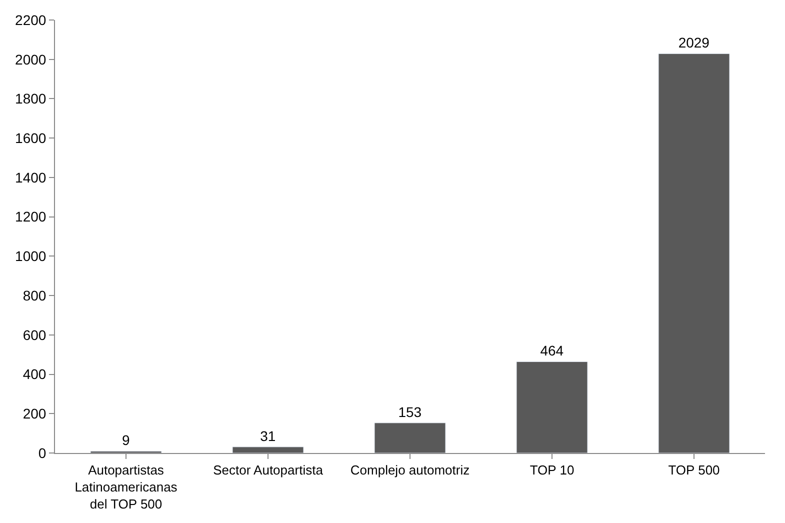 Image resolution: width=785 pixels, height=523 pixels. I want to click on y-tick-label: 600, so click(34, 334).